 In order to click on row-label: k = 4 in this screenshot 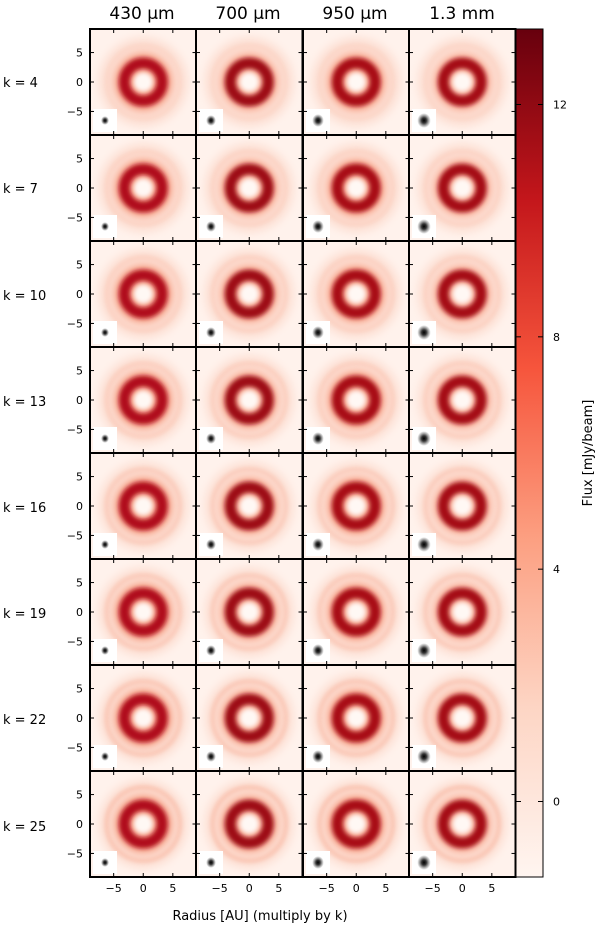, I will do `click(20, 83)`.